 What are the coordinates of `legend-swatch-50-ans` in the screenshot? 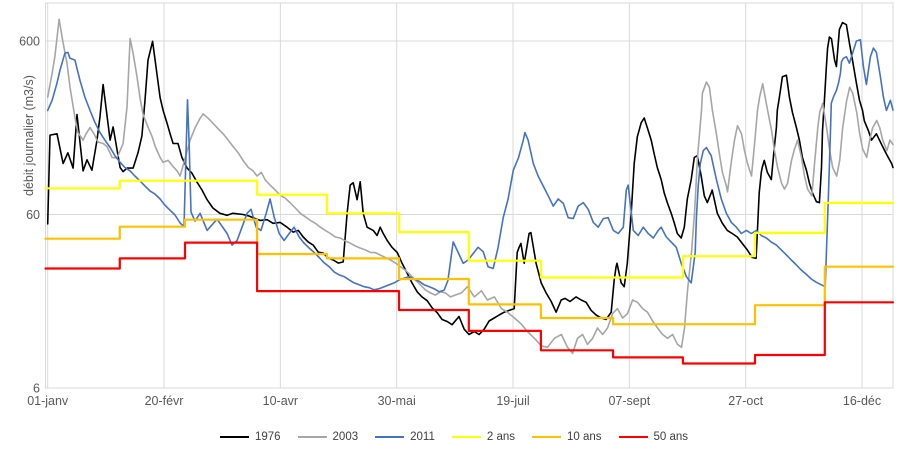 It's located at (633, 437).